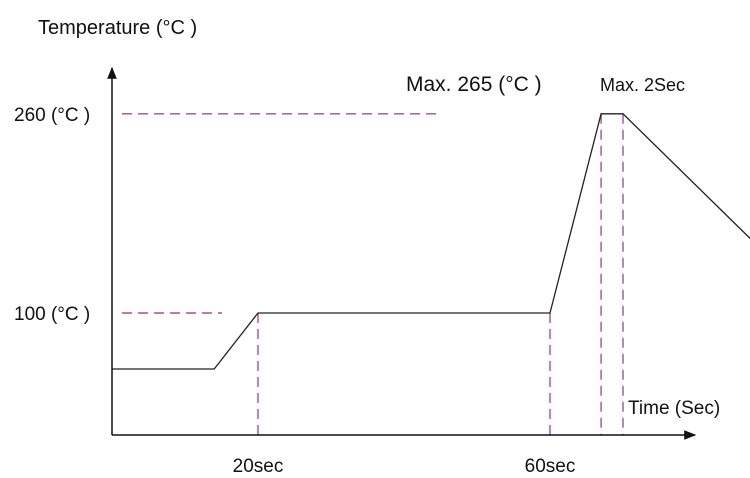 The image size is (750, 478). I want to click on y-tick-label-1: 100 (°C ), so click(52, 314).